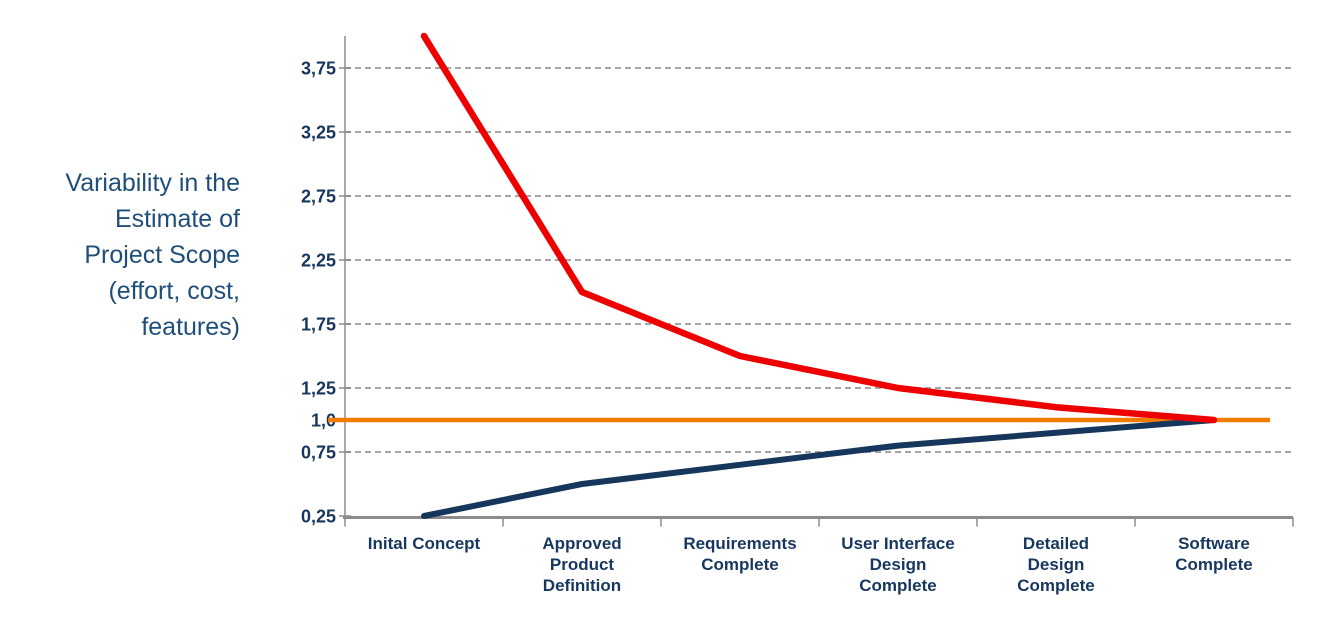 The image size is (1338, 644). What do you see at coordinates (318, 325) in the screenshot?
I see `y-tick-label: 1,75` at bounding box center [318, 325].